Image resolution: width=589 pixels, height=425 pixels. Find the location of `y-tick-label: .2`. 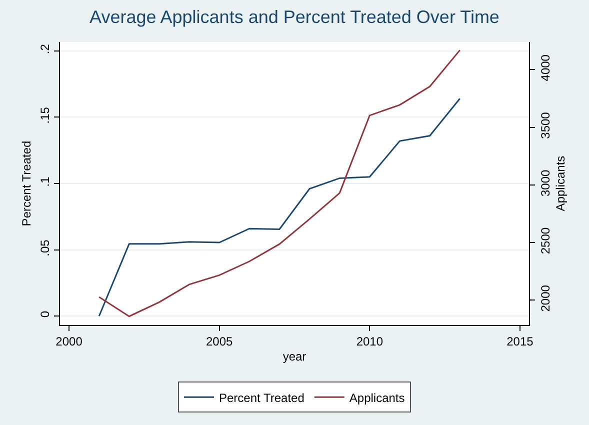

y-tick-label: .2 is located at coordinates (45, 49).